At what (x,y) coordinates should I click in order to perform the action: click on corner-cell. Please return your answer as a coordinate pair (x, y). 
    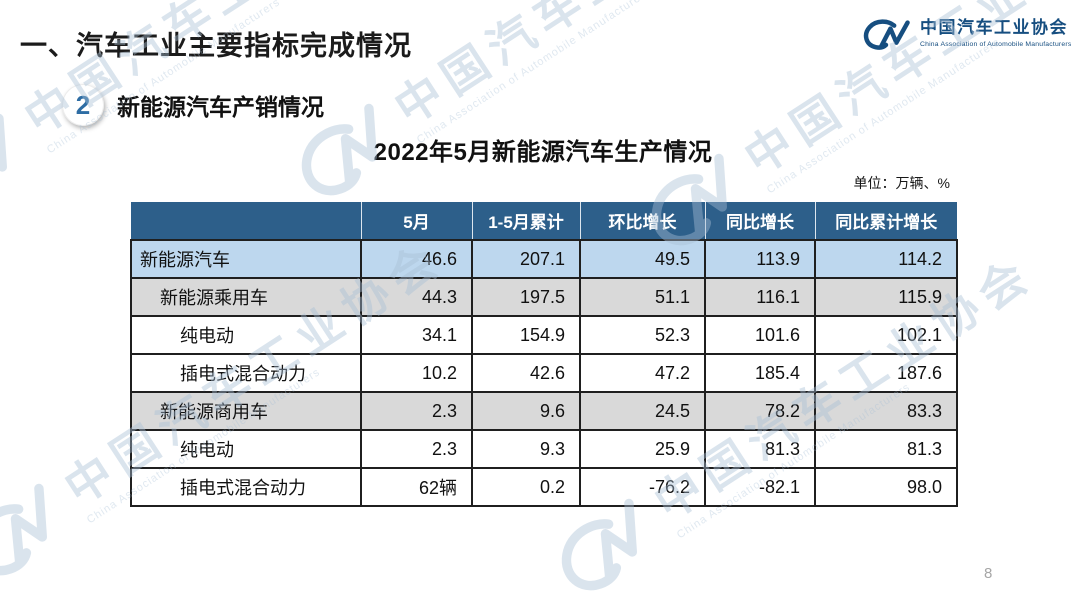
    Looking at the image, I should click on (246, 221).